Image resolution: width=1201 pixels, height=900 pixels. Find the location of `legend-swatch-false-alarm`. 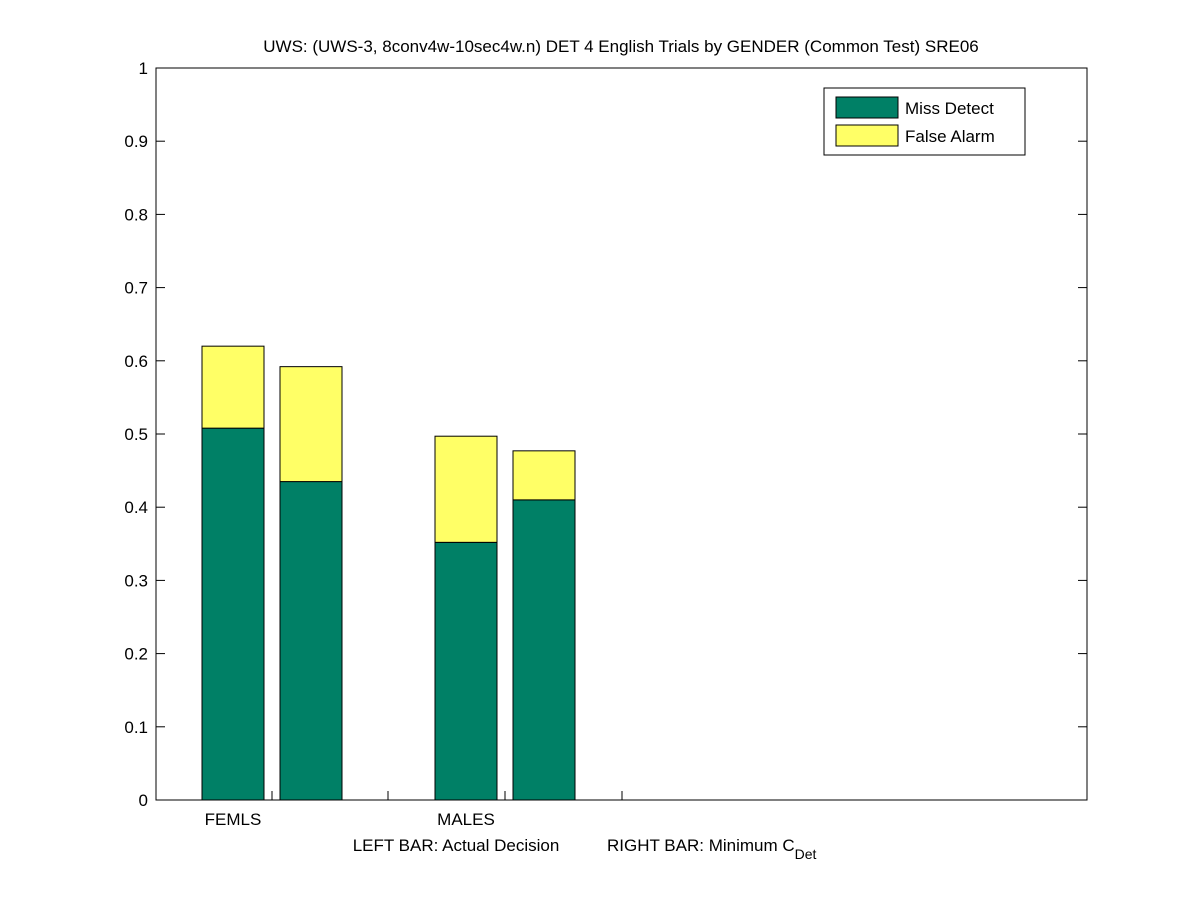

legend-swatch-false-alarm is located at coordinates (867, 135).